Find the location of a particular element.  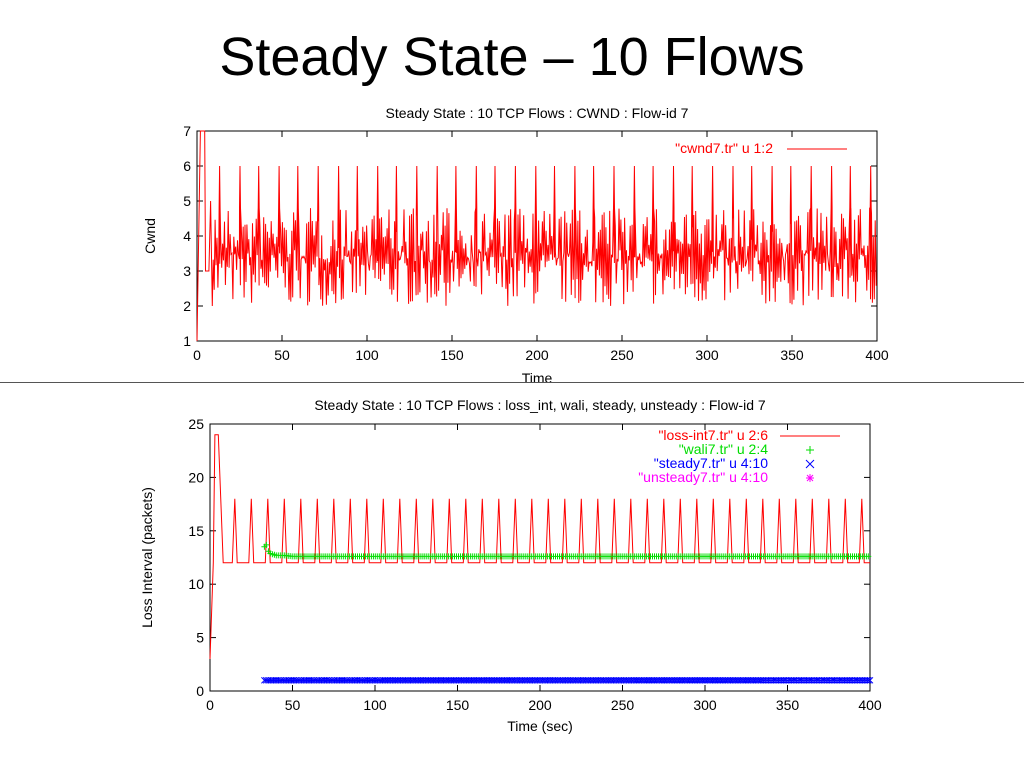

x-axis-label: Time is located at coordinates (537, 378).